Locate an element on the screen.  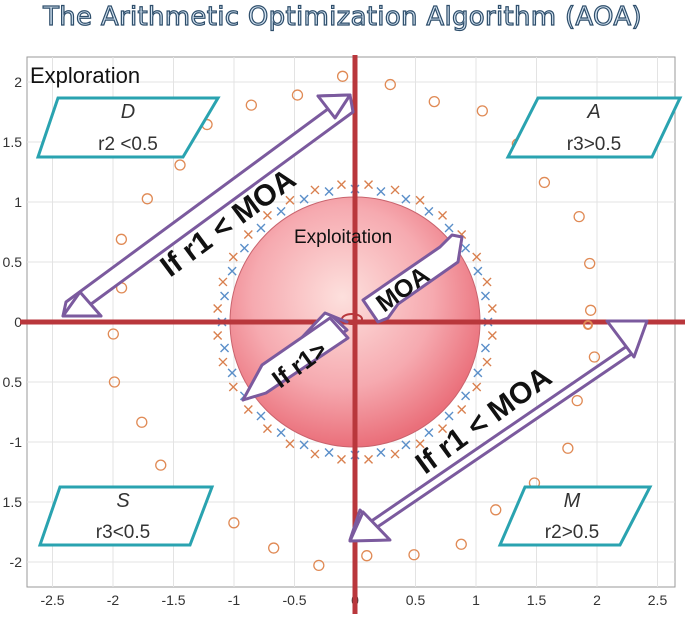
box-m-operator: M is located at coordinates (572, 501).